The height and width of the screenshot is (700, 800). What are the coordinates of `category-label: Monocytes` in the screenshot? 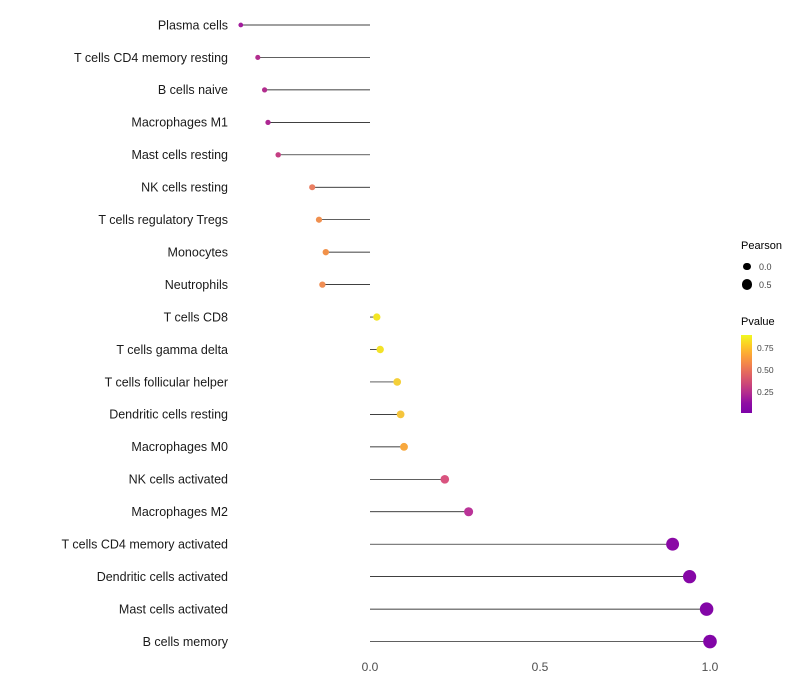 It's located at (198, 252).